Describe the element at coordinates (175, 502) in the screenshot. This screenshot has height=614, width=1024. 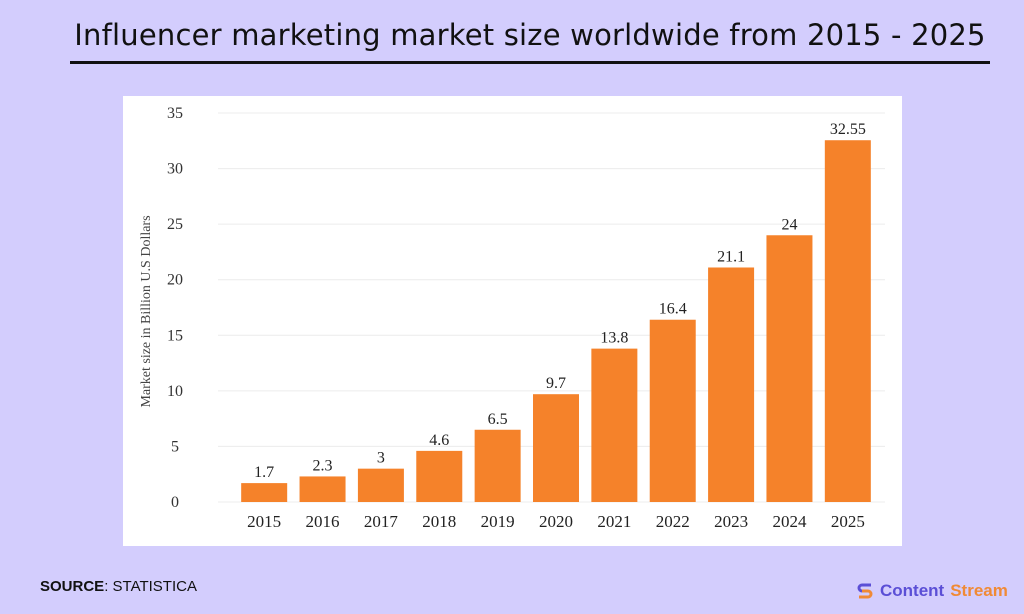
I see `y-tick-label: 0` at that location.